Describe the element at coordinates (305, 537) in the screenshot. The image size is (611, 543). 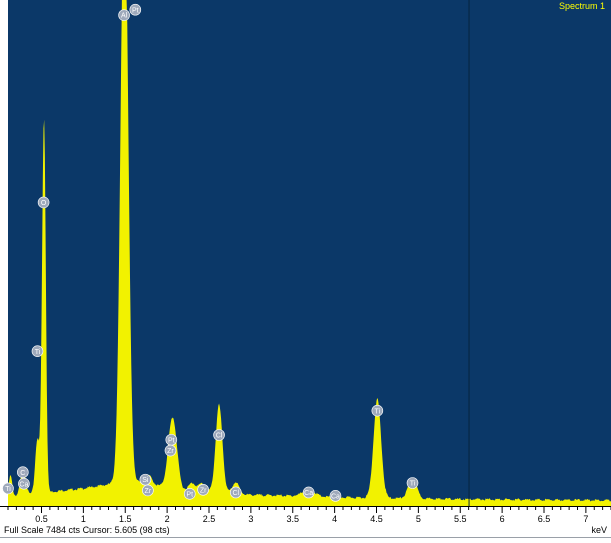
I see `status-divider` at that location.